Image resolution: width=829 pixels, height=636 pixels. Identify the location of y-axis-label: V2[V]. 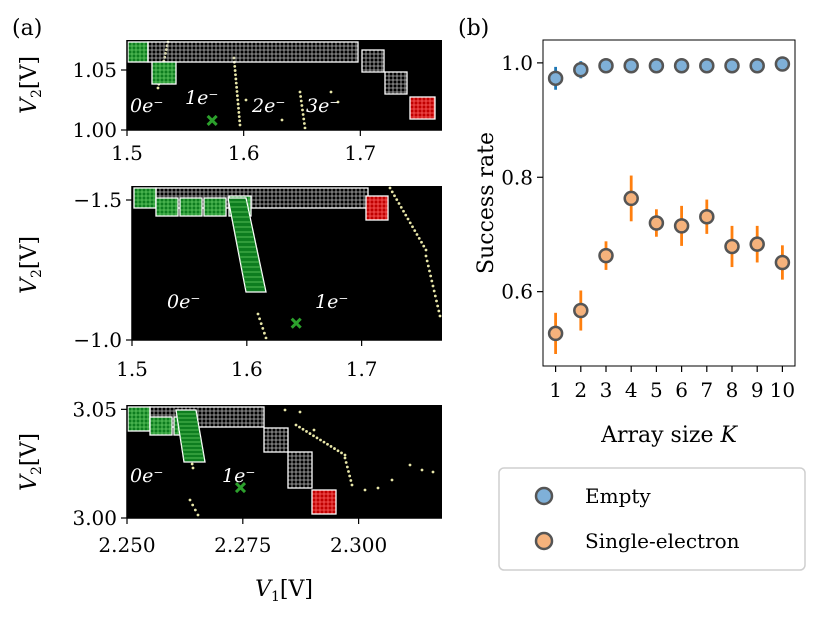
(31, 462).